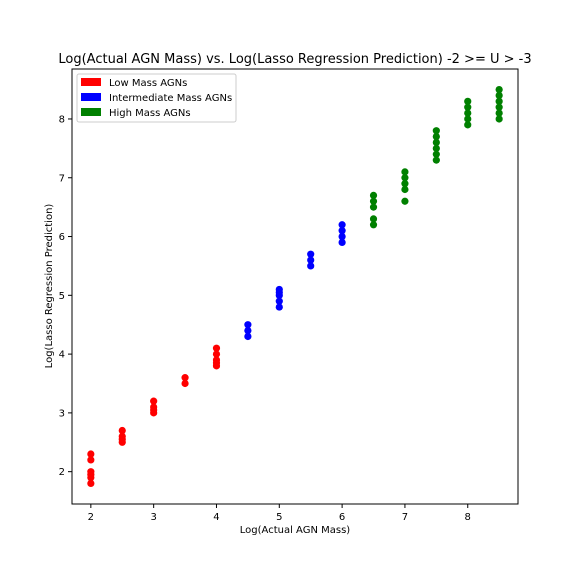  What do you see at coordinates (153, 517) in the screenshot?
I see `x-tick-label: 3` at bounding box center [153, 517].